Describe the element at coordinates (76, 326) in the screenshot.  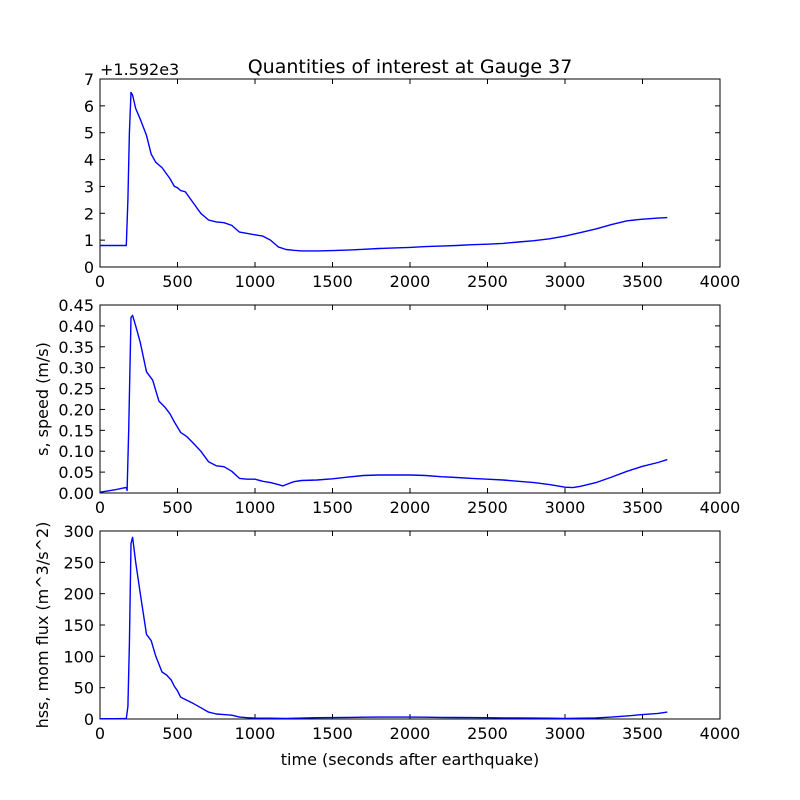
I see `y-tick-label: 0.40` at that location.